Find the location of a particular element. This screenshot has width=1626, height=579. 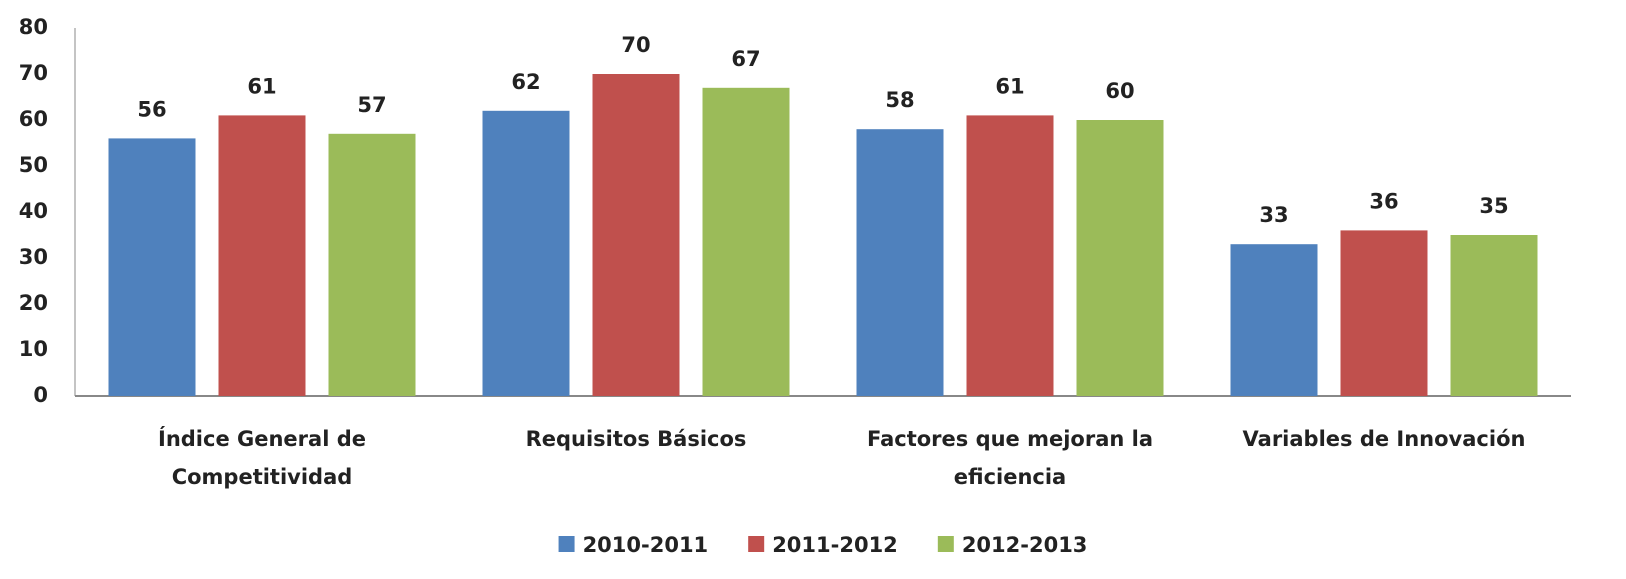

legend: 2010-2011 2011-2012 2012-2013 is located at coordinates (823, 545).